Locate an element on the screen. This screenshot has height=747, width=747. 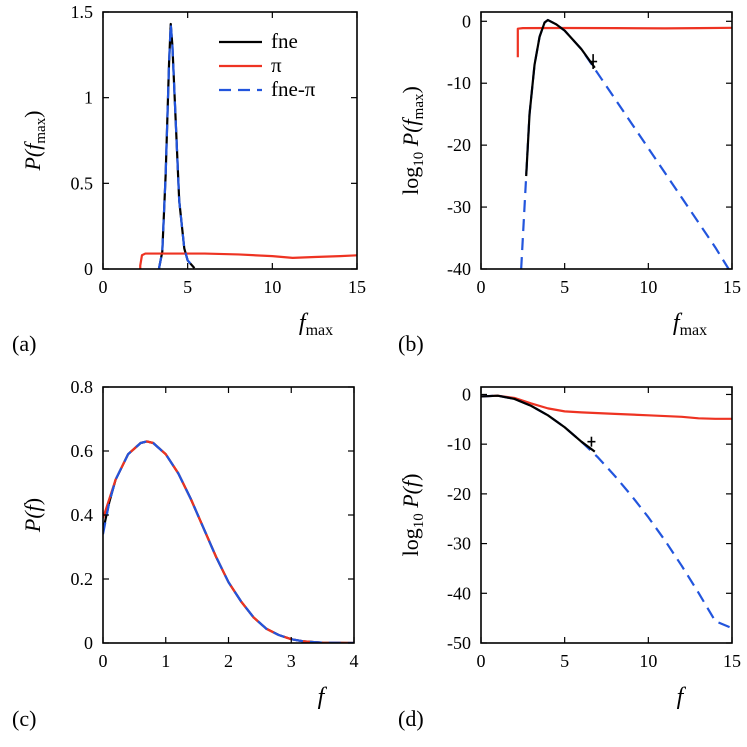
panel-label: (a) is located at coordinates (24, 343).